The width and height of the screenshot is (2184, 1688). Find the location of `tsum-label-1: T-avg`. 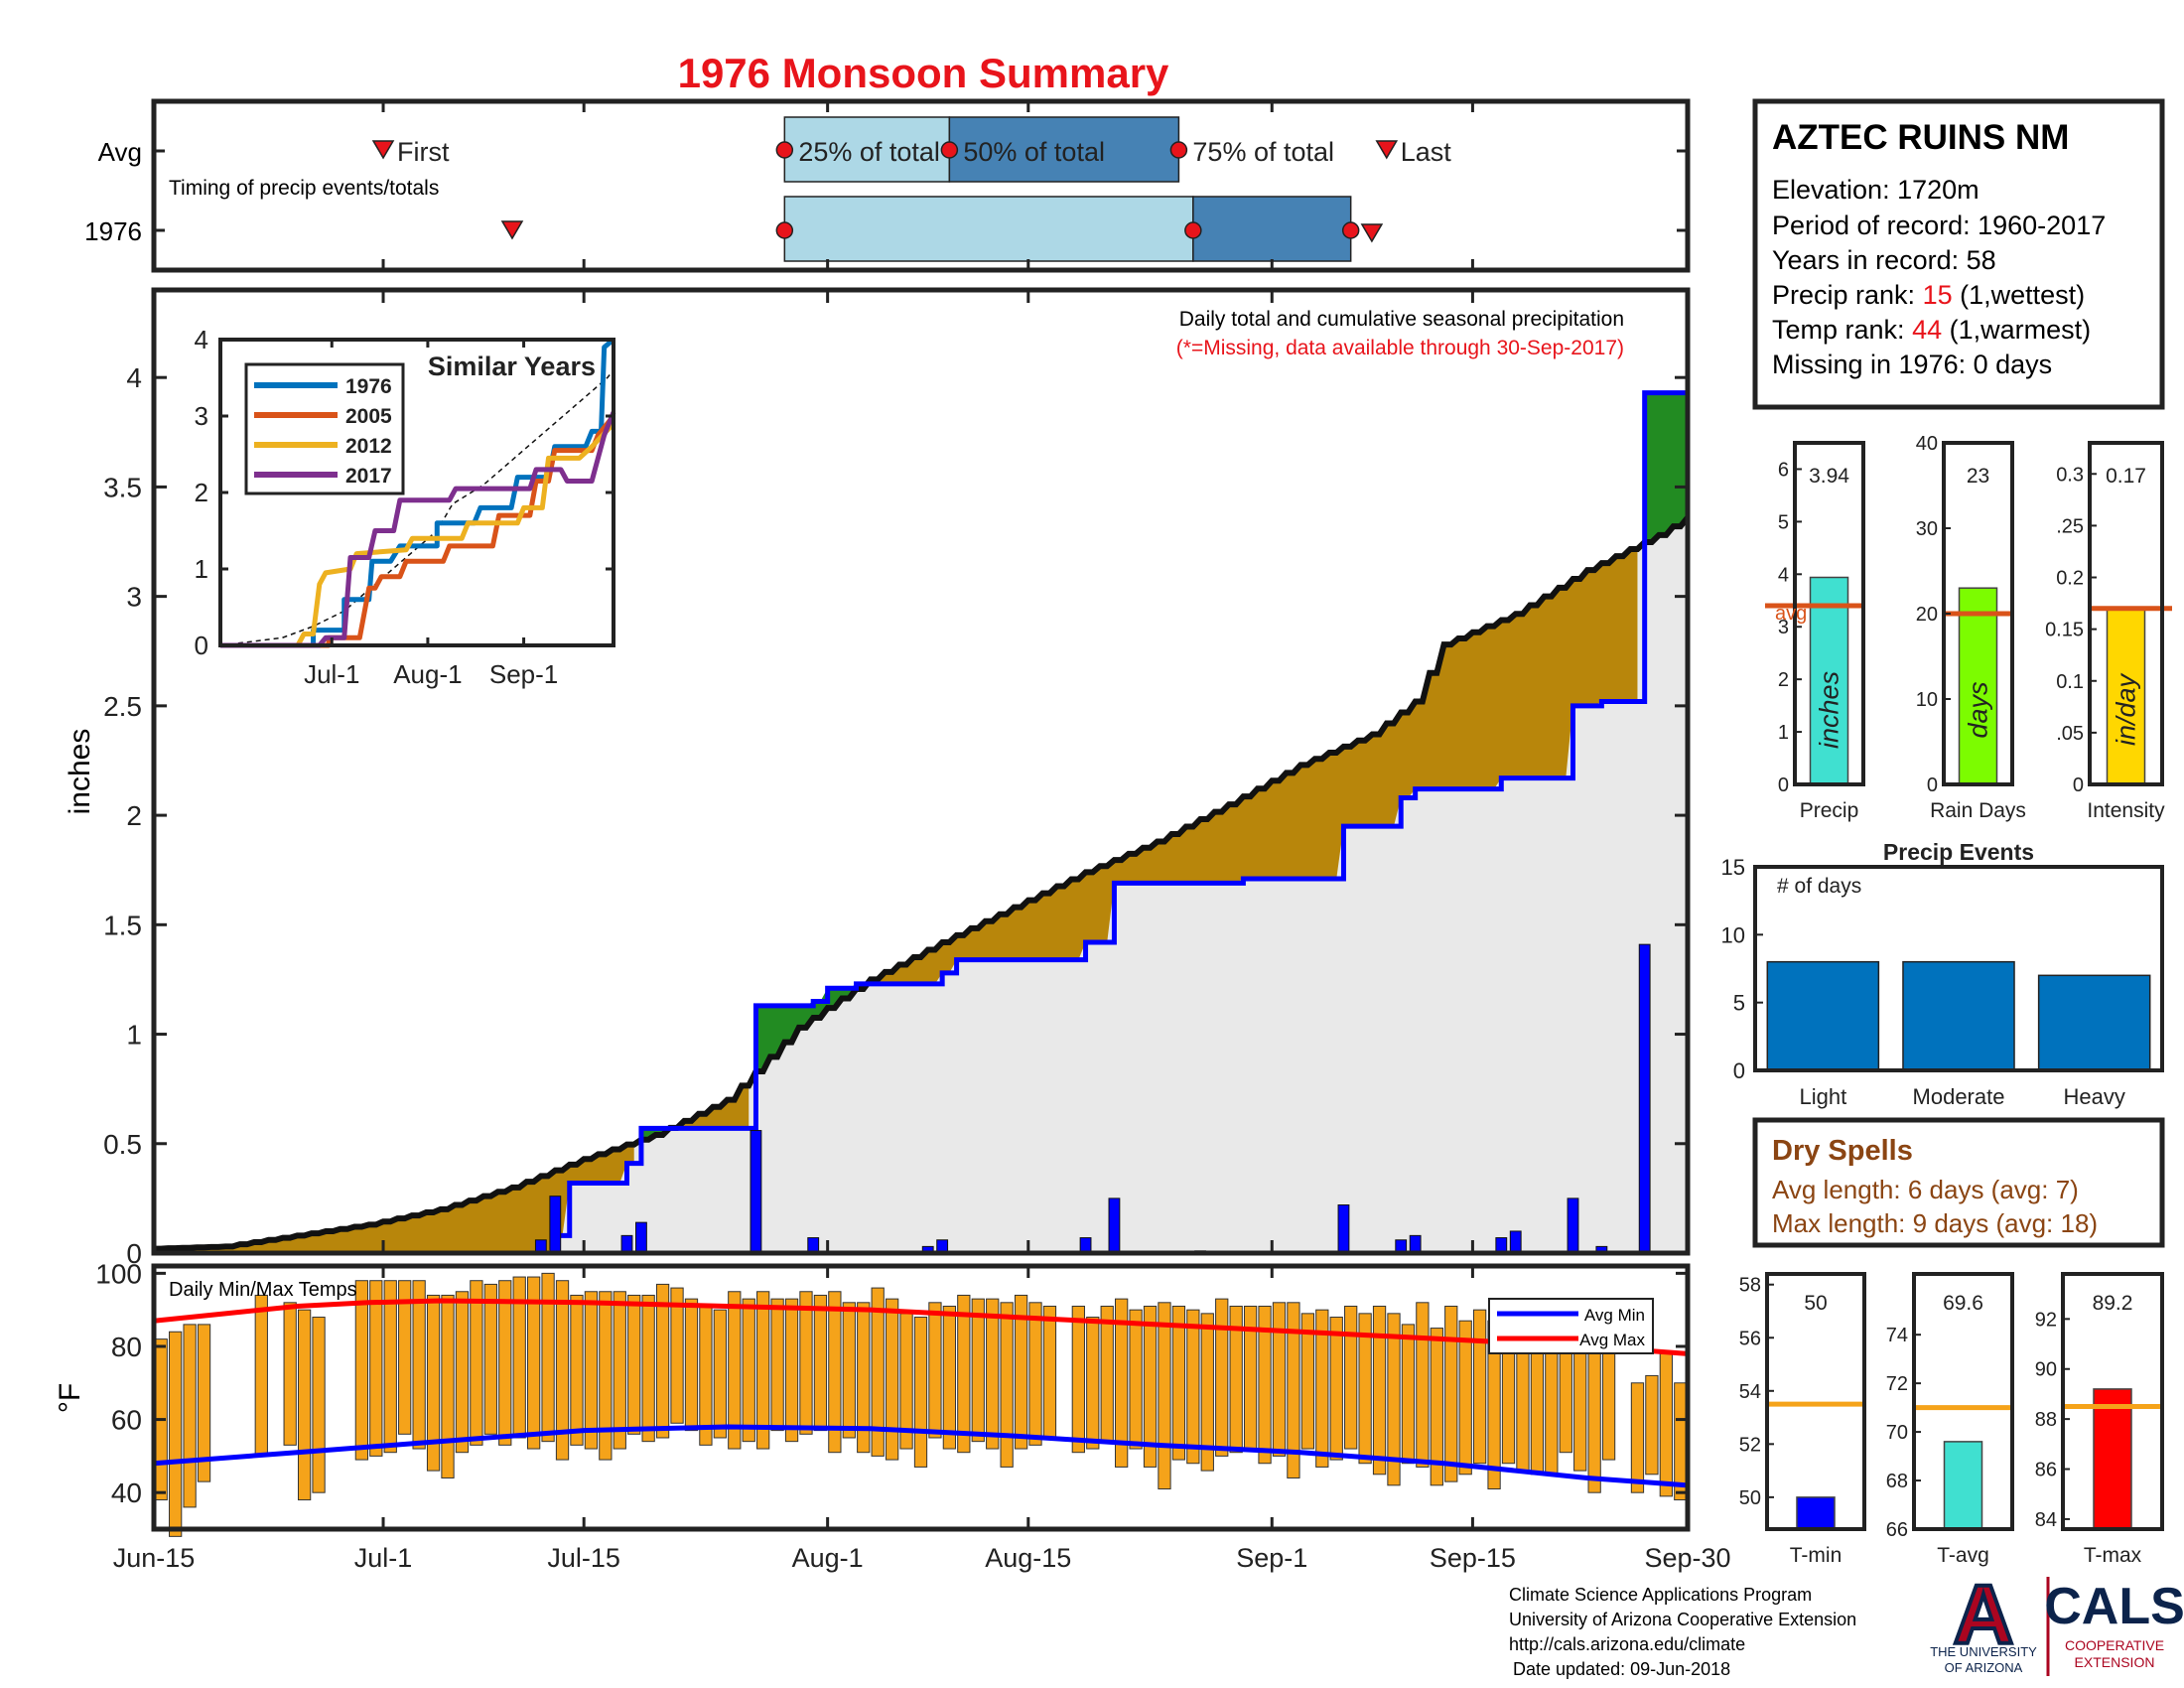

tsum-label-1: T-avg is located at coordinates (1963, 1555).